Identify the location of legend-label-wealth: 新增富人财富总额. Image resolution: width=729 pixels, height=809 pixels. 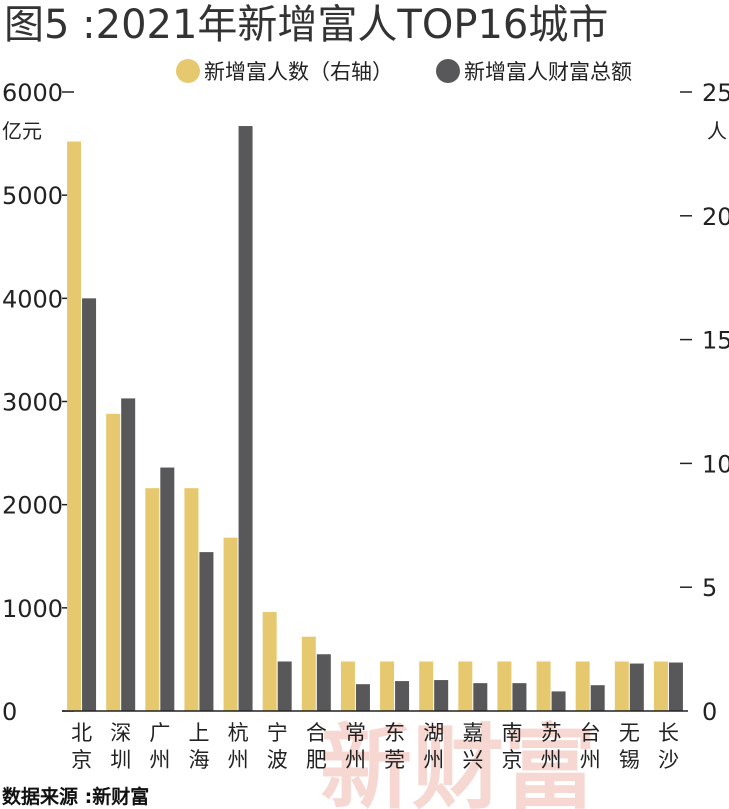
(548, 72).